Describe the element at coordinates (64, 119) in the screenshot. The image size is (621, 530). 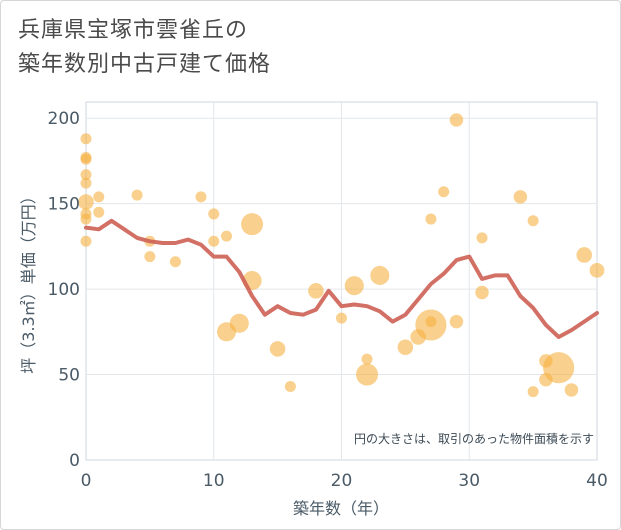
I see `y-tick-200: 200` at that location.